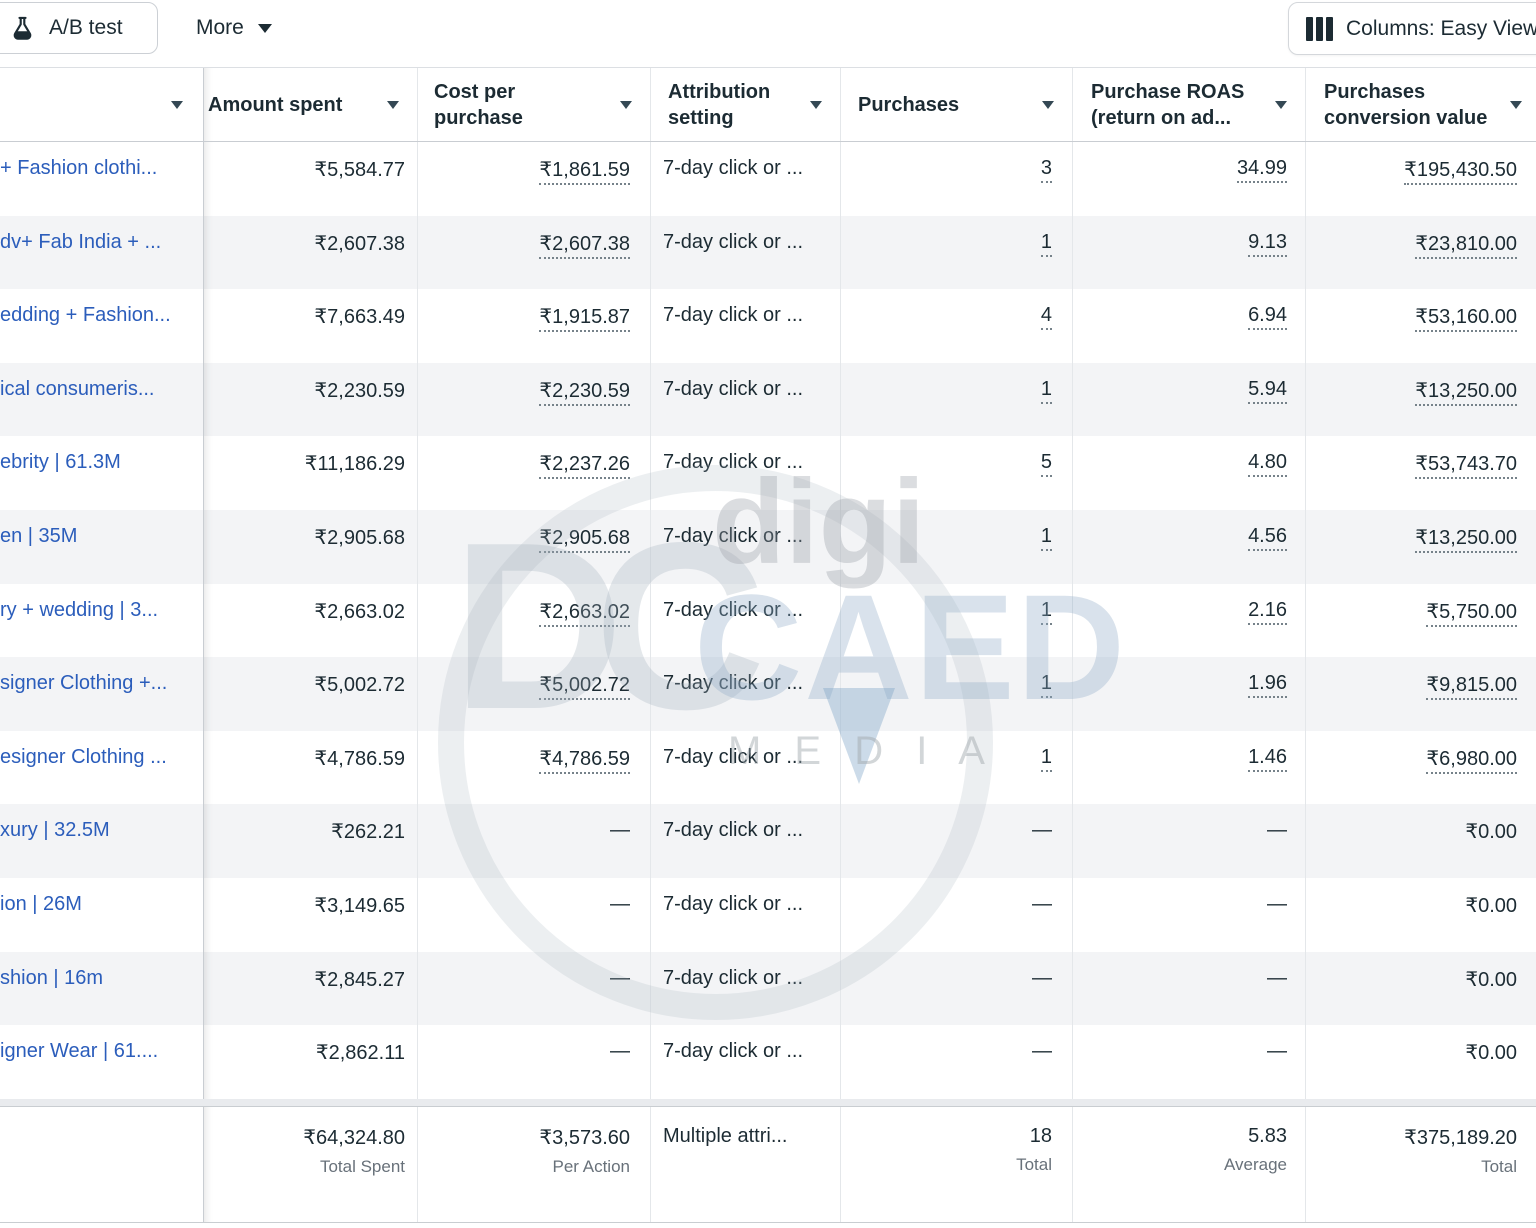  Describe the element at coordinates (52, 977) in the screenshot. I see `adset-name-link: shion | 16m` at that location.